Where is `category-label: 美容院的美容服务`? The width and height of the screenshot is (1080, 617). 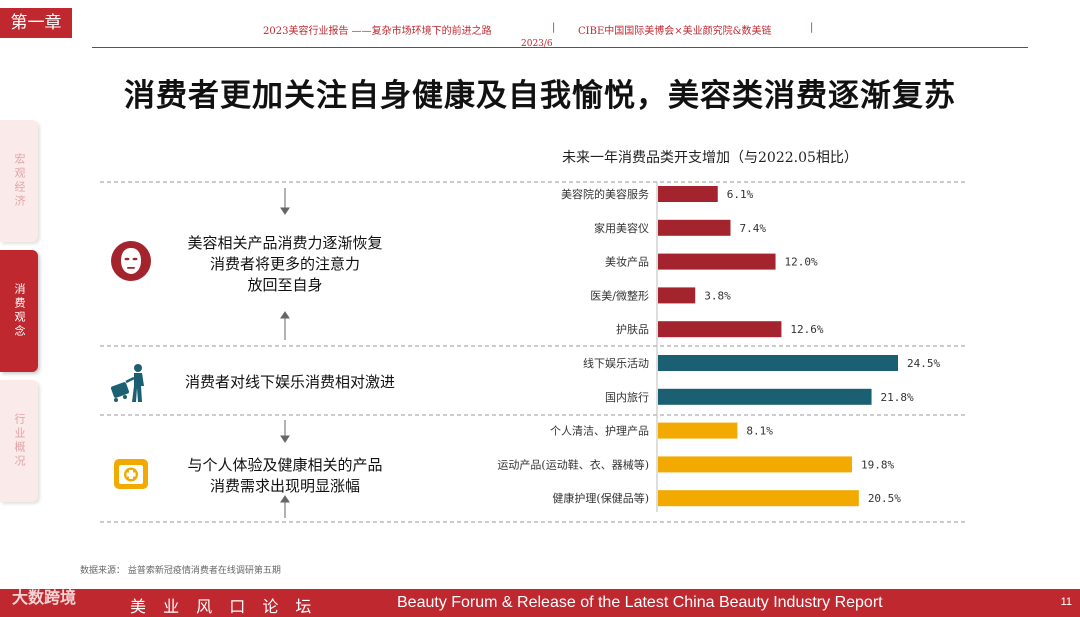
category-label: 美容院的美容服务 is located at coordinates (605, 194).